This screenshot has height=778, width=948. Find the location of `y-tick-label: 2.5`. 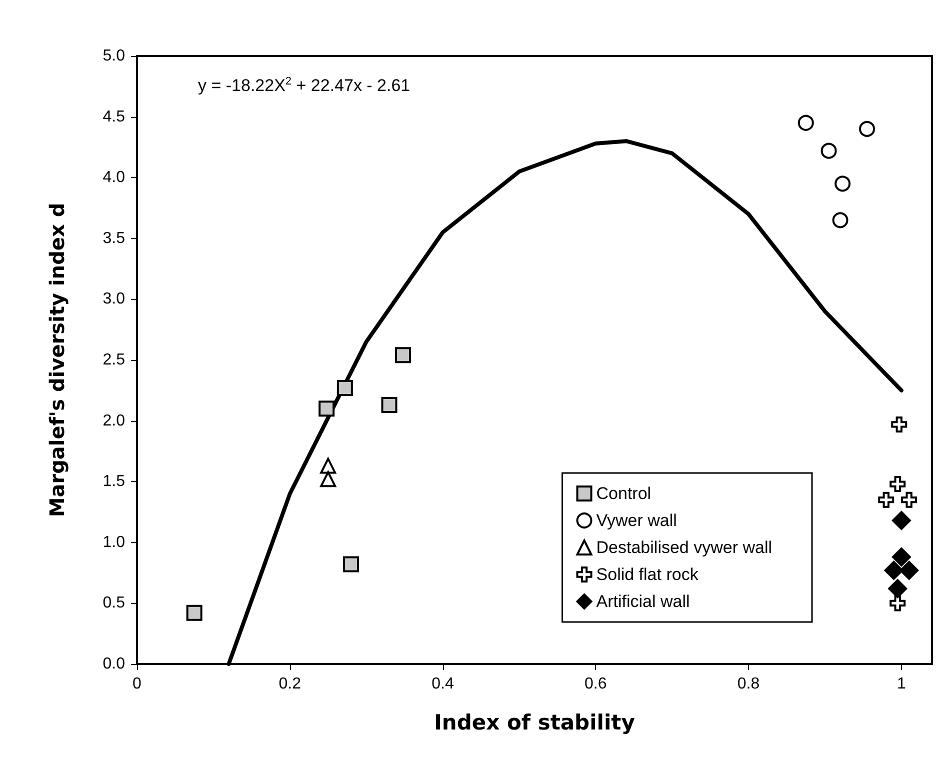

y-tick-label: 2.5 is located at coordinates (114, 360).